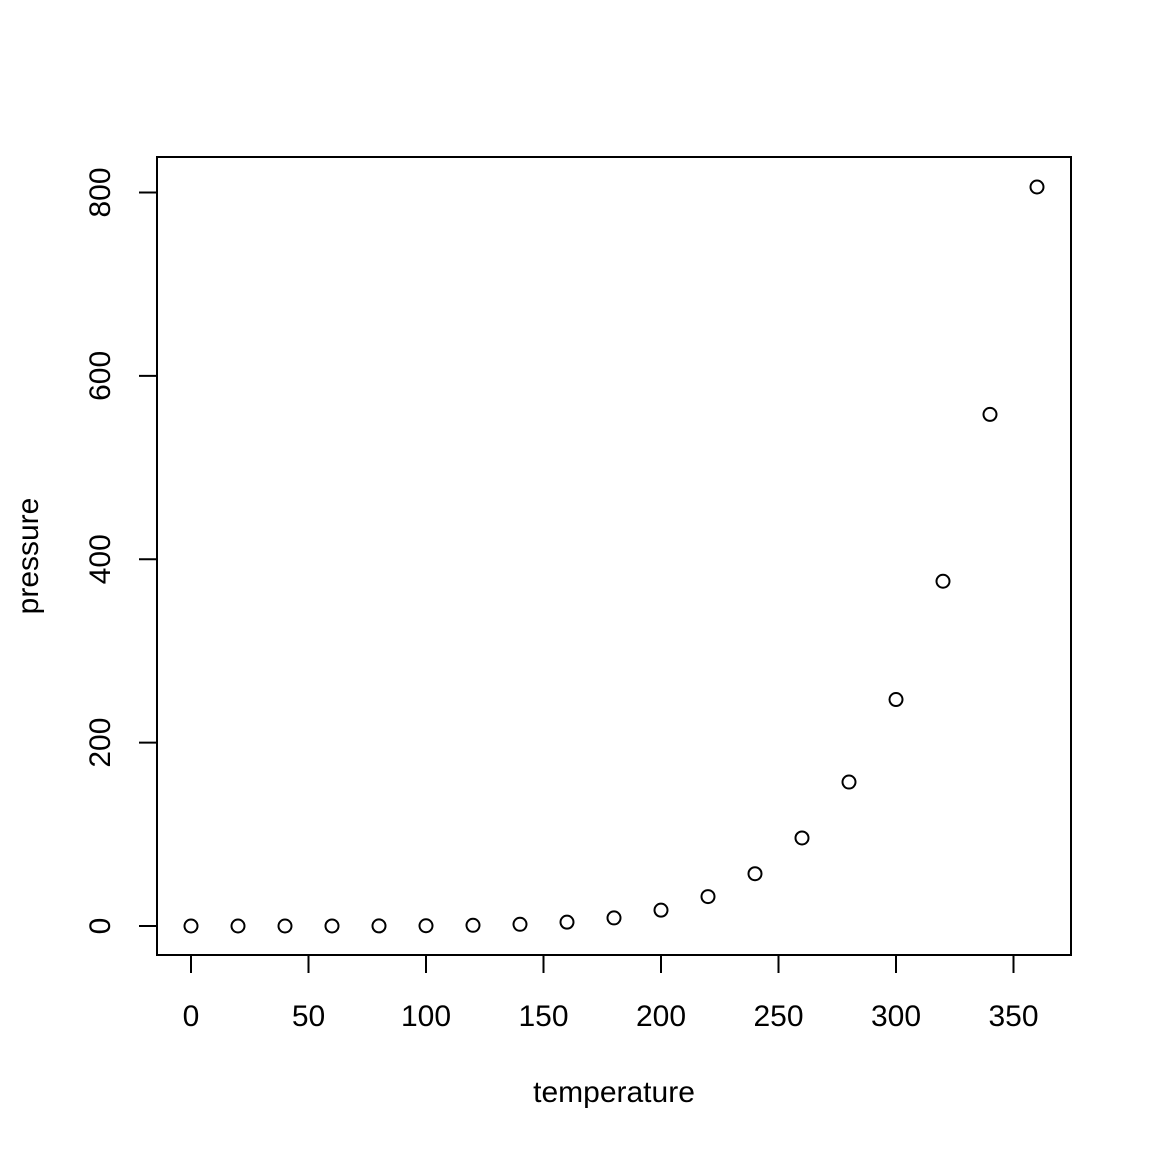 This screenshot has width=1152, height=1152. Describe the element at coordinates (191, 1016) in the screenshot. I see `x-tick-label: 0` at that location.